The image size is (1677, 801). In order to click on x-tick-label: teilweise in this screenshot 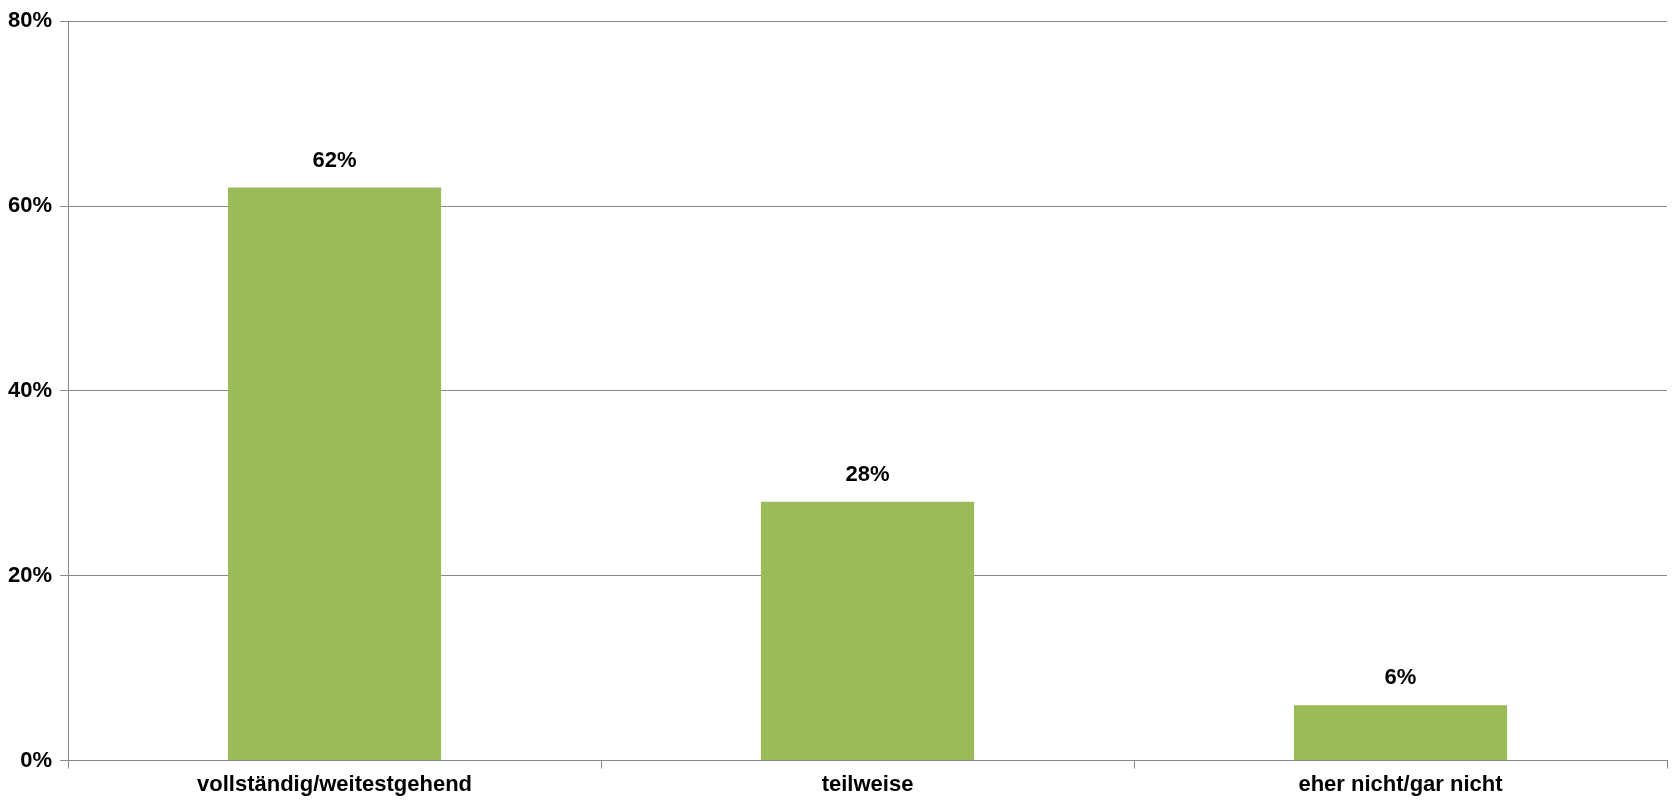, I will do `click(867, 783)`.